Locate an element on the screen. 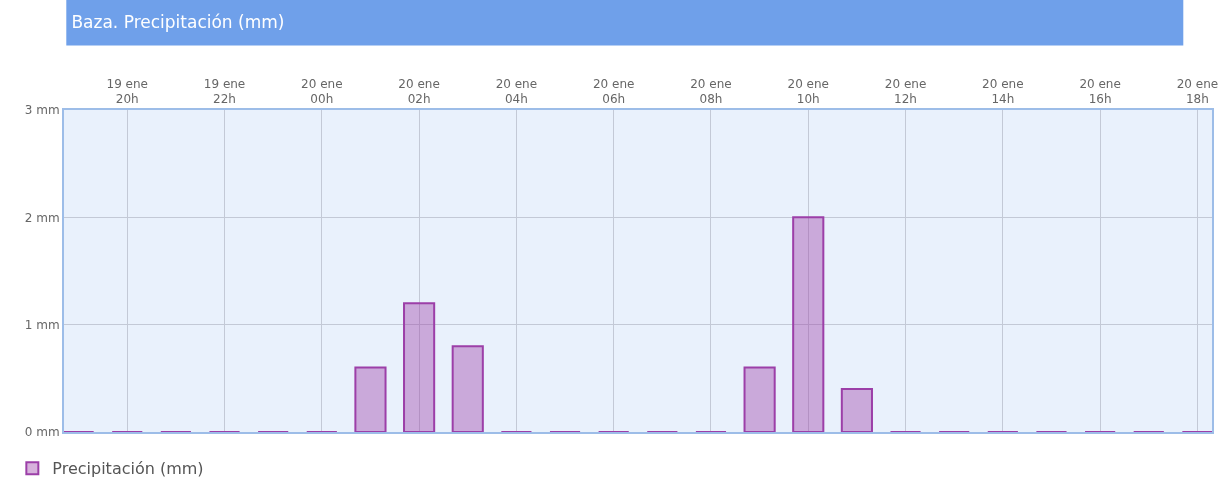 The width and height of the screenshot is (1232, 497). y-tick-label: 0 mm is located at coordinates (42, 432).